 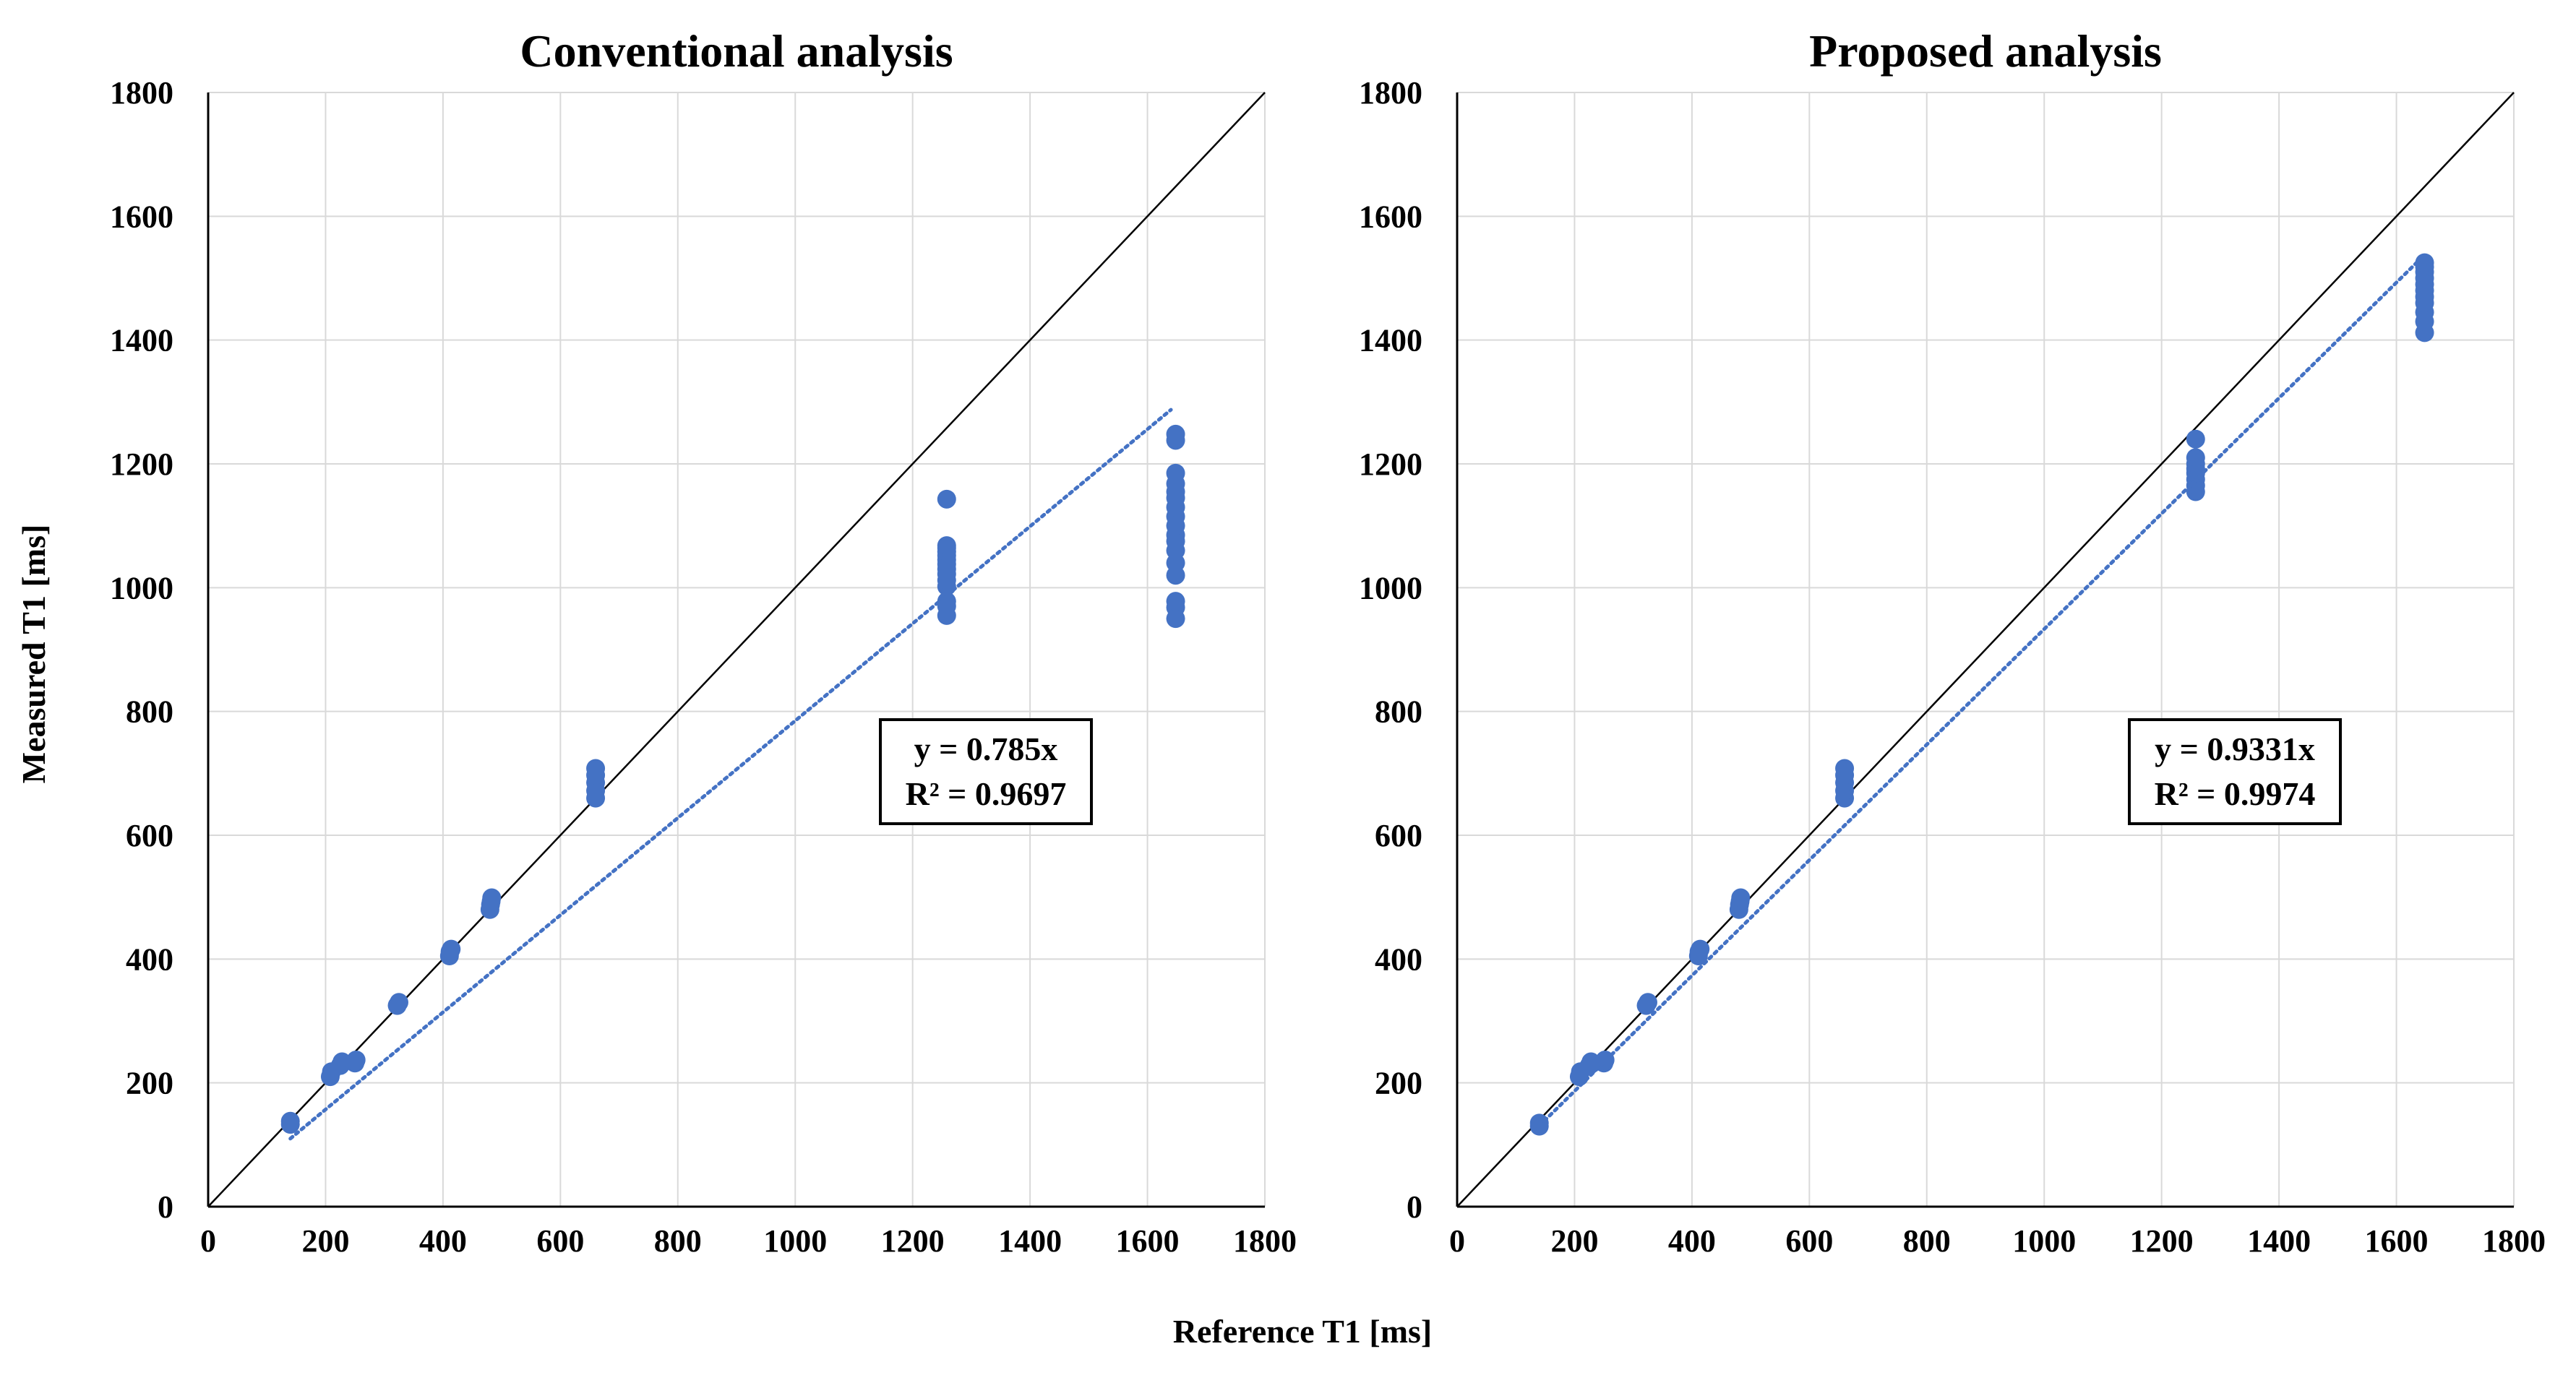 What do you see at coordinates (986, 748) in the screenshot?
I see `trendline-equation: y = 0.785x` at bounding box center [986, 748].